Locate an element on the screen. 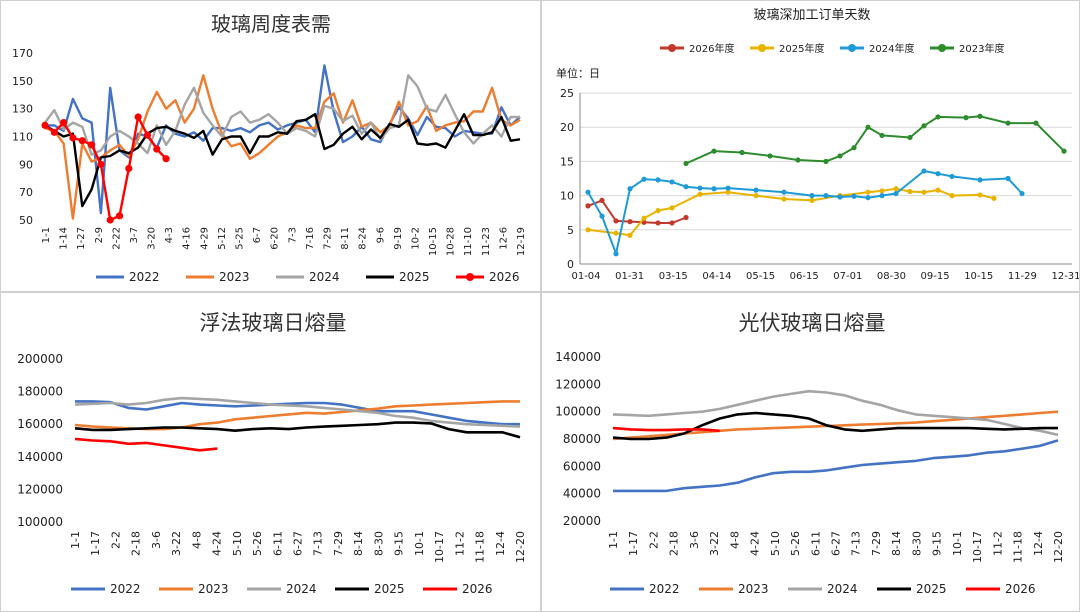 The image size is (1080, 612). x-tick-label: 1-17 is located at coordinates (633, 543).